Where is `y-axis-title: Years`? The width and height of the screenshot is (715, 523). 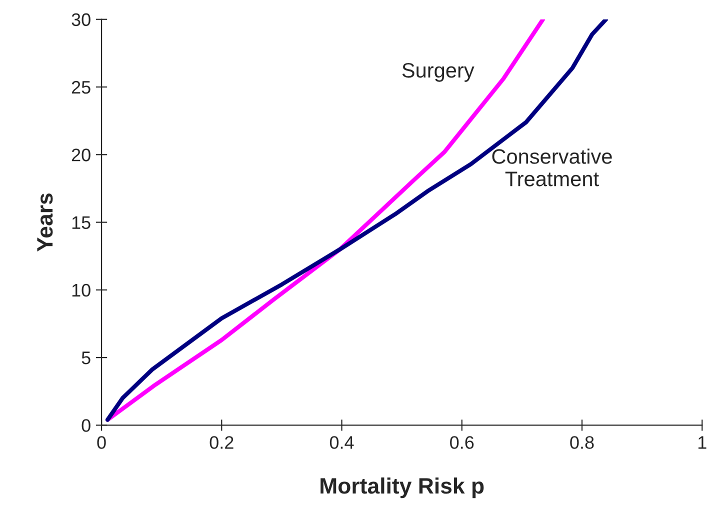
y-axis-title: Years is located at coordinates (45, 223).